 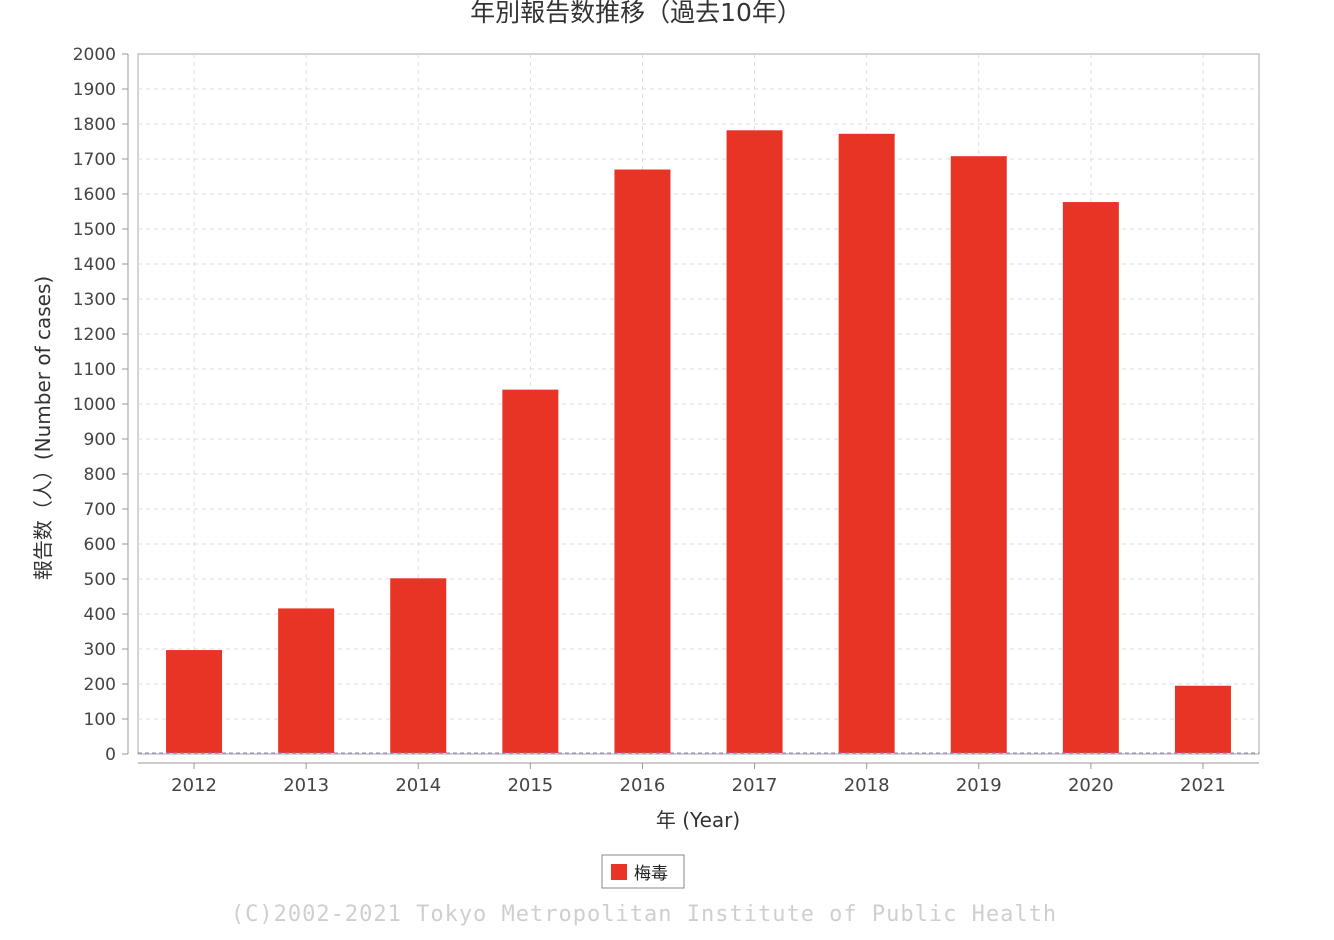 I want to click on y-tick-label: 1100, so click(x=94, y=370).